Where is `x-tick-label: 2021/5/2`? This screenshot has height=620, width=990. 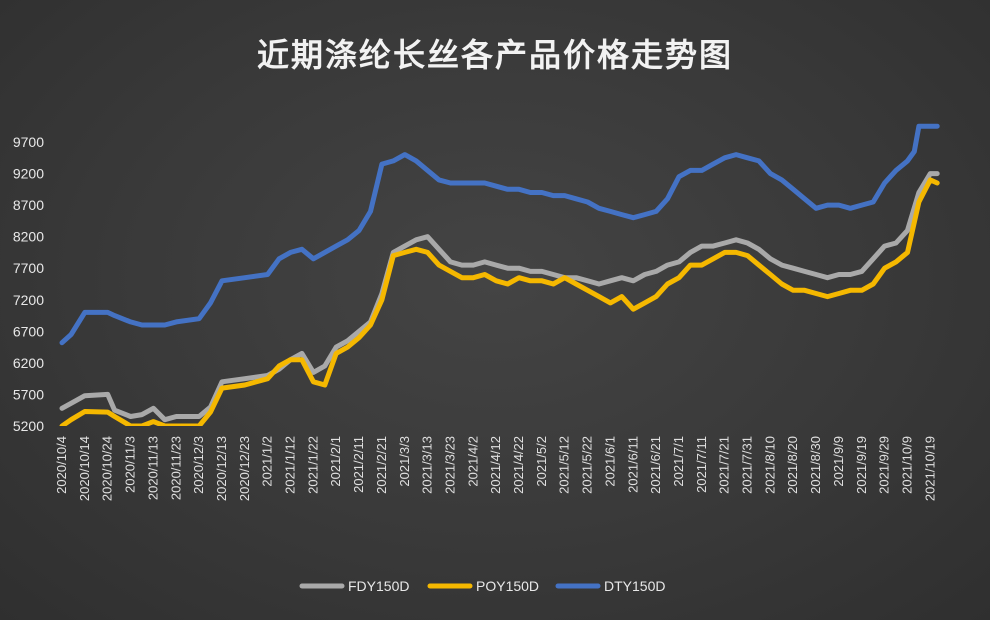
x-tick-label: 2021/5/2 is located at coordinates (541, 461).